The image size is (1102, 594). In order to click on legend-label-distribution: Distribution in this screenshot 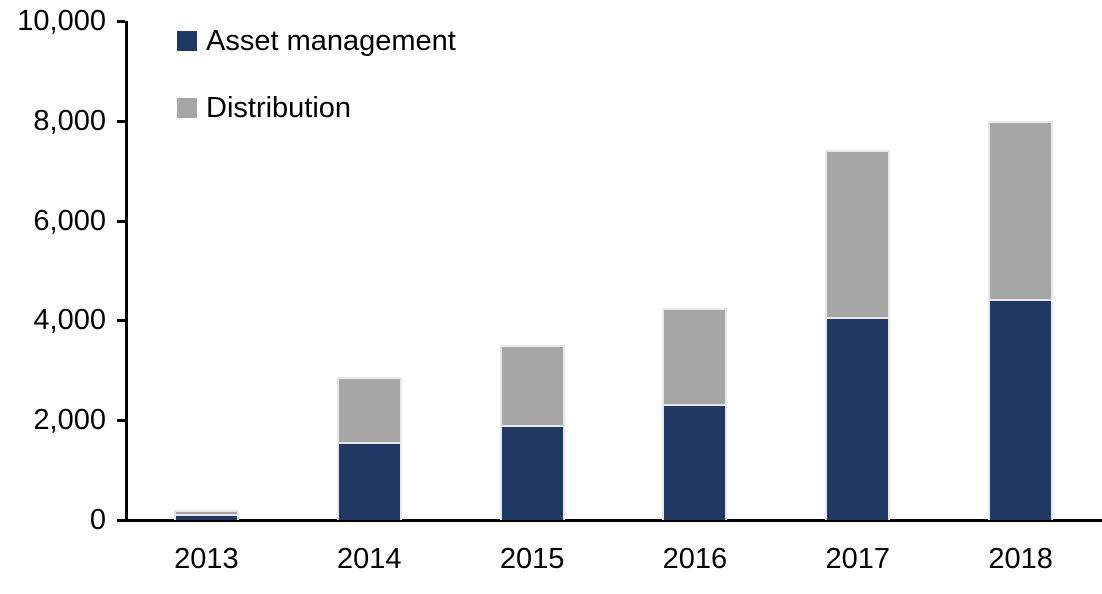, I will do `click(279, 107)`.